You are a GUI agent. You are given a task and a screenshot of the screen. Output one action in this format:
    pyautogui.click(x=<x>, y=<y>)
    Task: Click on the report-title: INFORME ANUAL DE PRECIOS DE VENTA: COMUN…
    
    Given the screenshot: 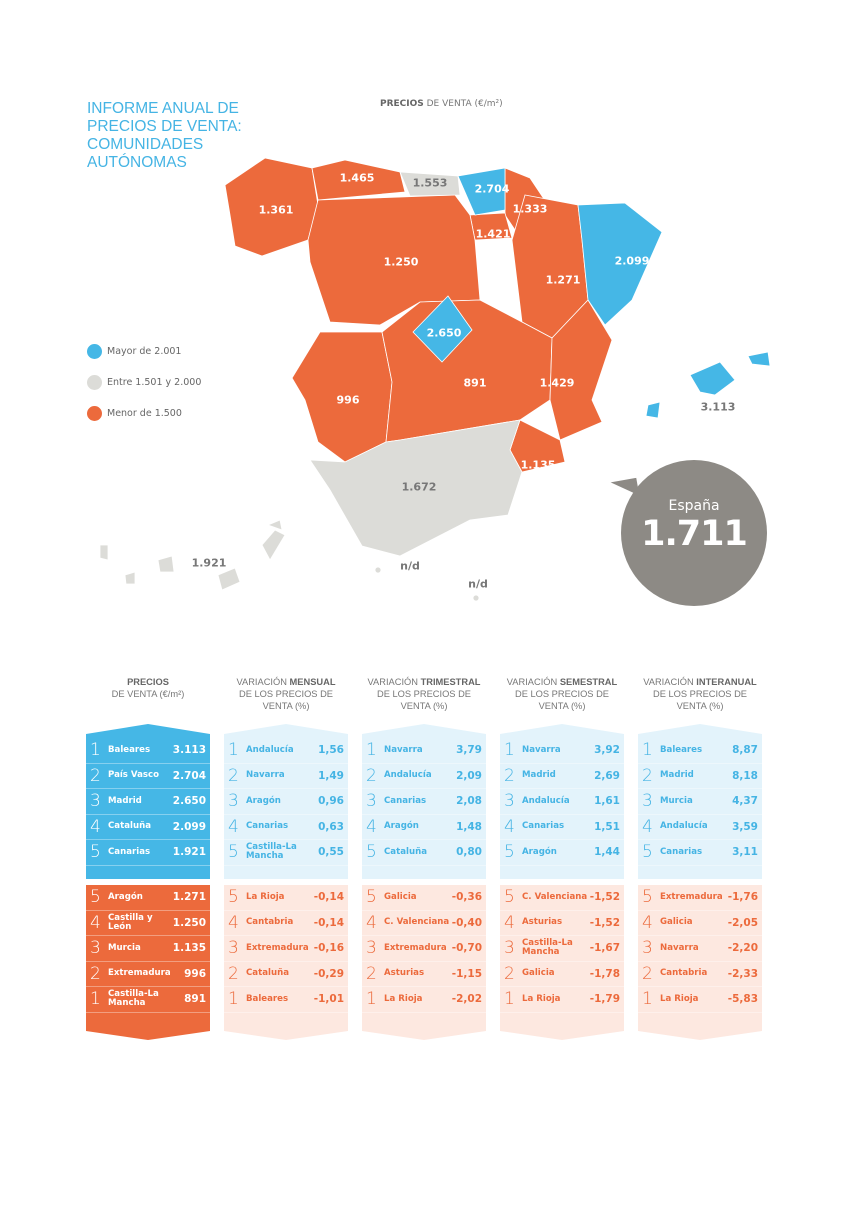 What is the action you would take?
    pyautogui.click(x=164, y=135)
    